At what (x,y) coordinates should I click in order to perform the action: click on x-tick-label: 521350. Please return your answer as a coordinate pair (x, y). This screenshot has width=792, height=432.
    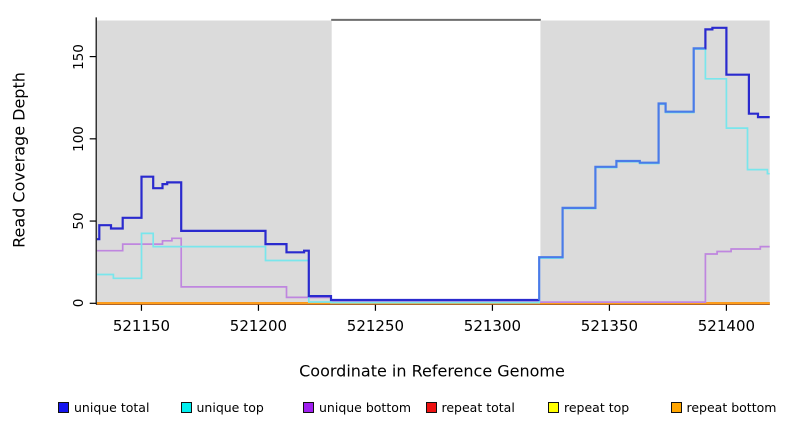
    Looking at the image, I should click on (609, 326).